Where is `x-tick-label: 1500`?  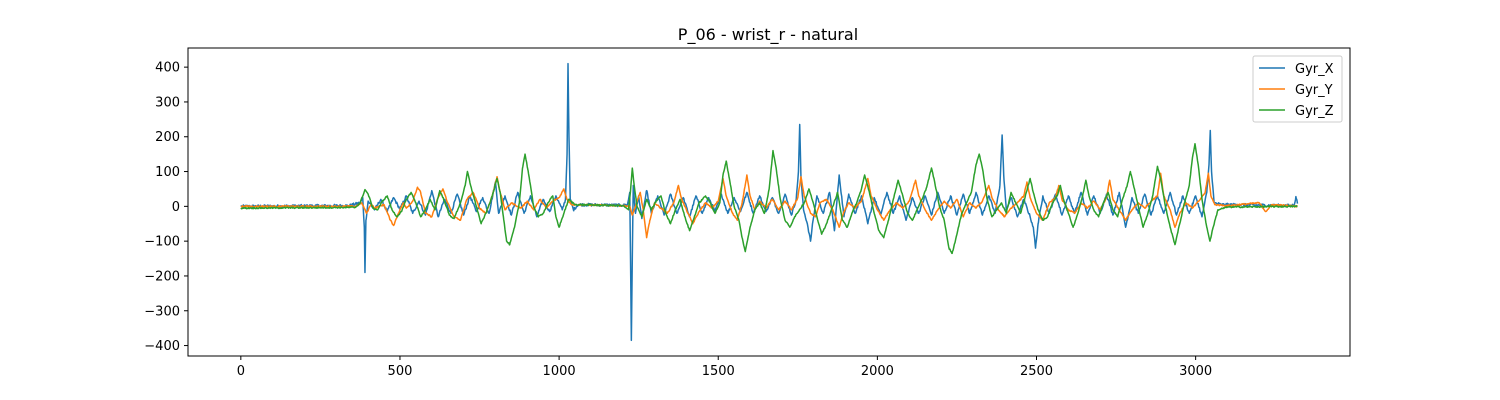
x-tick-label: 1500 is located at coordinates (718, 371).